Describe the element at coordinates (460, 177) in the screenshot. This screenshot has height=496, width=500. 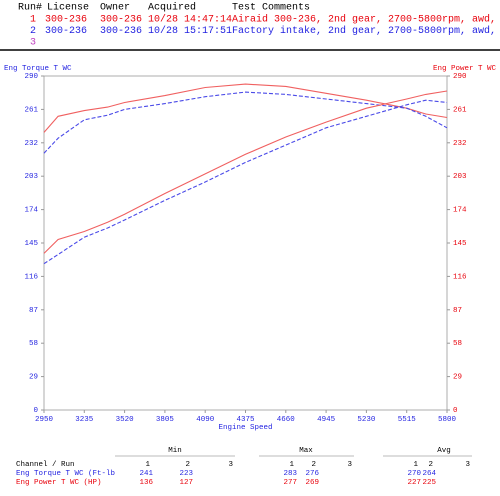
I see `y2-tick-label: 203` at that location.